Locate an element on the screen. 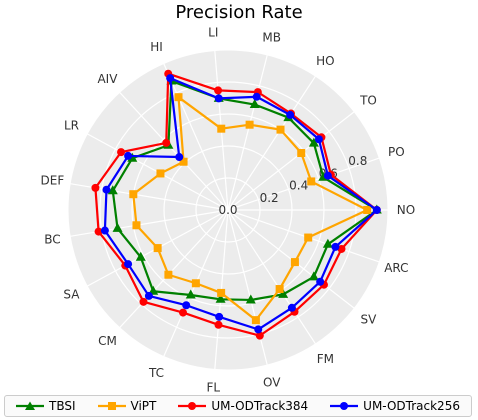 Image resolution: width=478 pixels, height=420 pixels. axis-label-tc: TC is located at coordinates (156, 373).